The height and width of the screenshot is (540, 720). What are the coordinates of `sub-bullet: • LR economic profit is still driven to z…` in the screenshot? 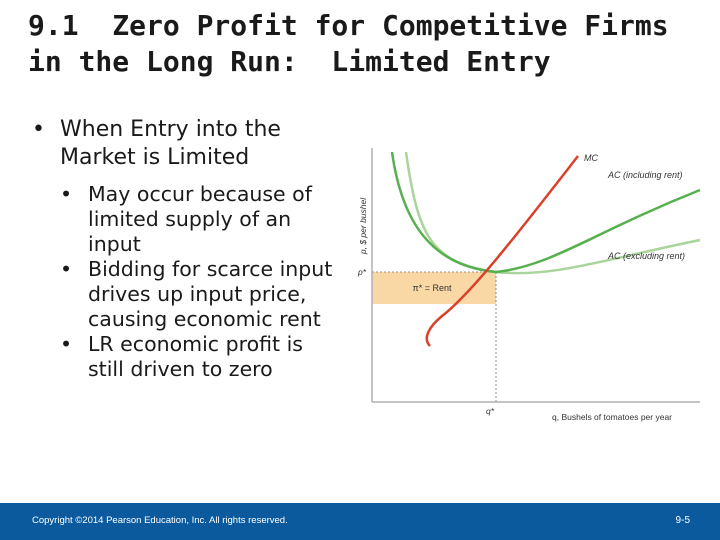 It's located at (185, 357).